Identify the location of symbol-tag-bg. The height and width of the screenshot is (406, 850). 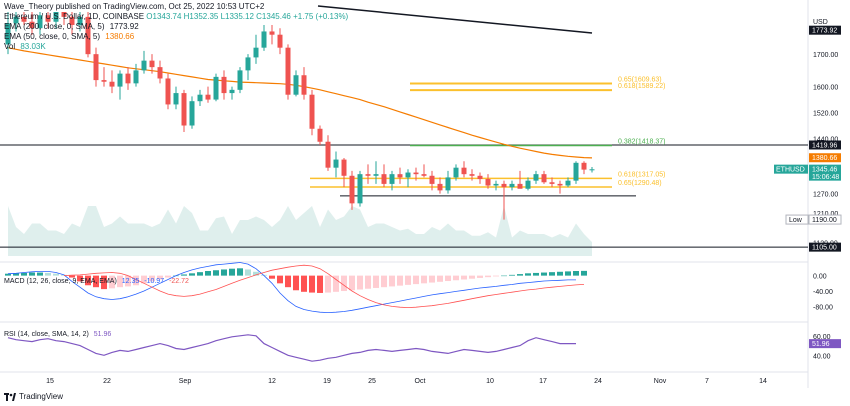
(791, 169).